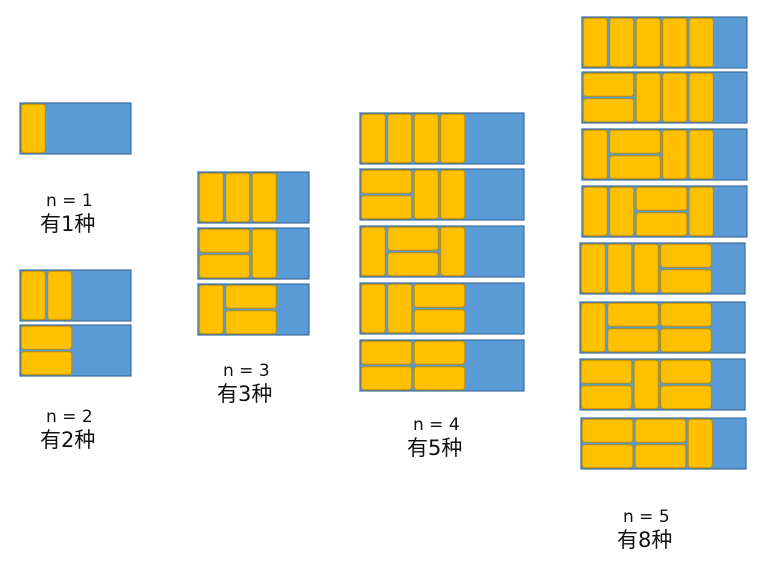 The width and height of the screenshot is (764, 570). Describe the element at coordinates (646, 517) in the screenshot. I see `n-value-label: n = 5` at that location.